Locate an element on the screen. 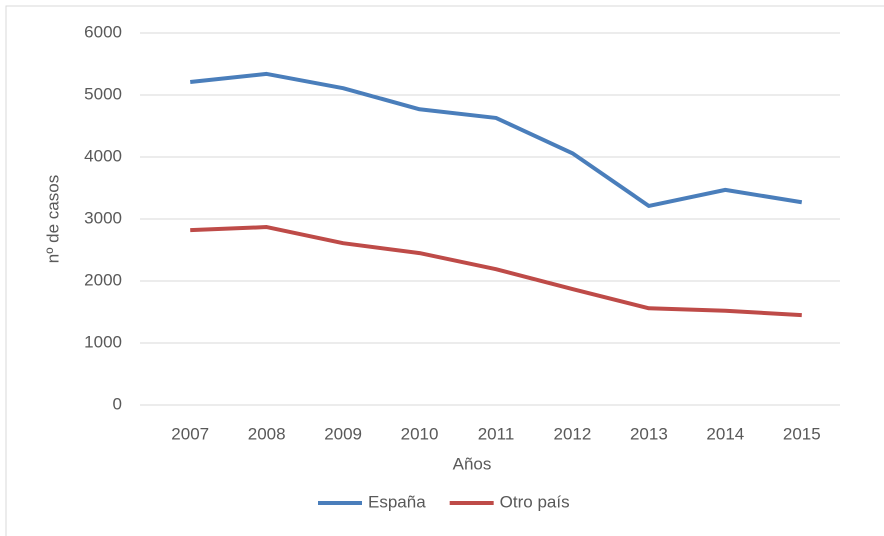 This screenshot has height=536, width=884. y-tick-label: 5000 is located at coordinates (103, 93).